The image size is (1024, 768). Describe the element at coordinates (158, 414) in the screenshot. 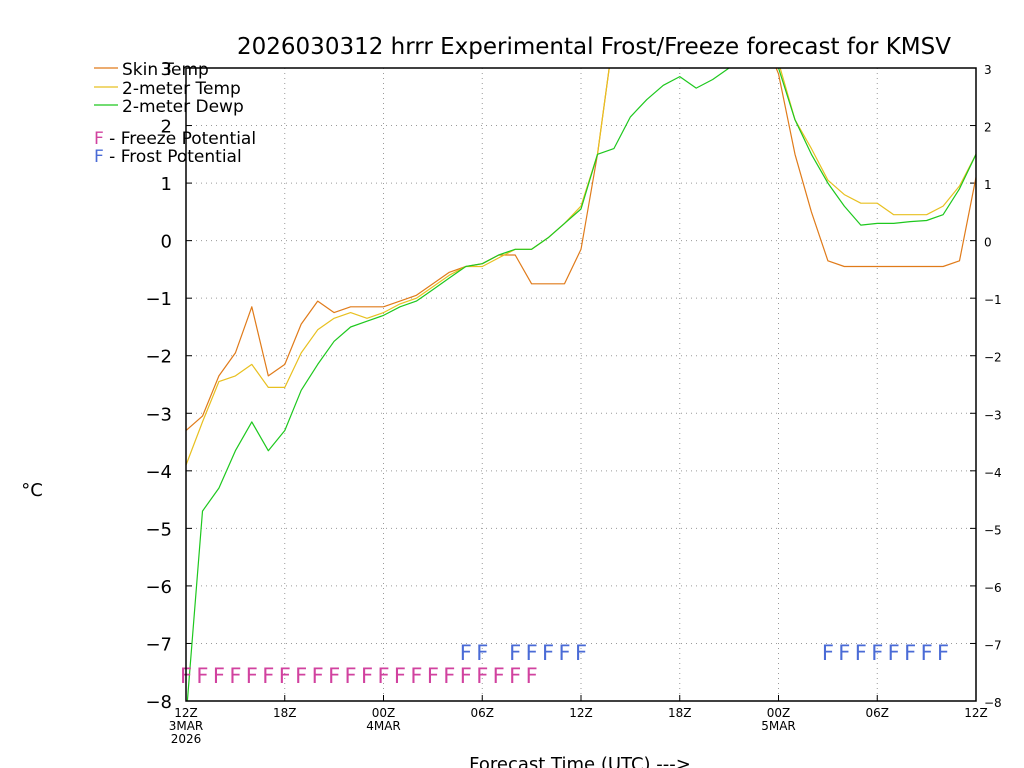

I see `y-tick-label-left: −3` at that location.